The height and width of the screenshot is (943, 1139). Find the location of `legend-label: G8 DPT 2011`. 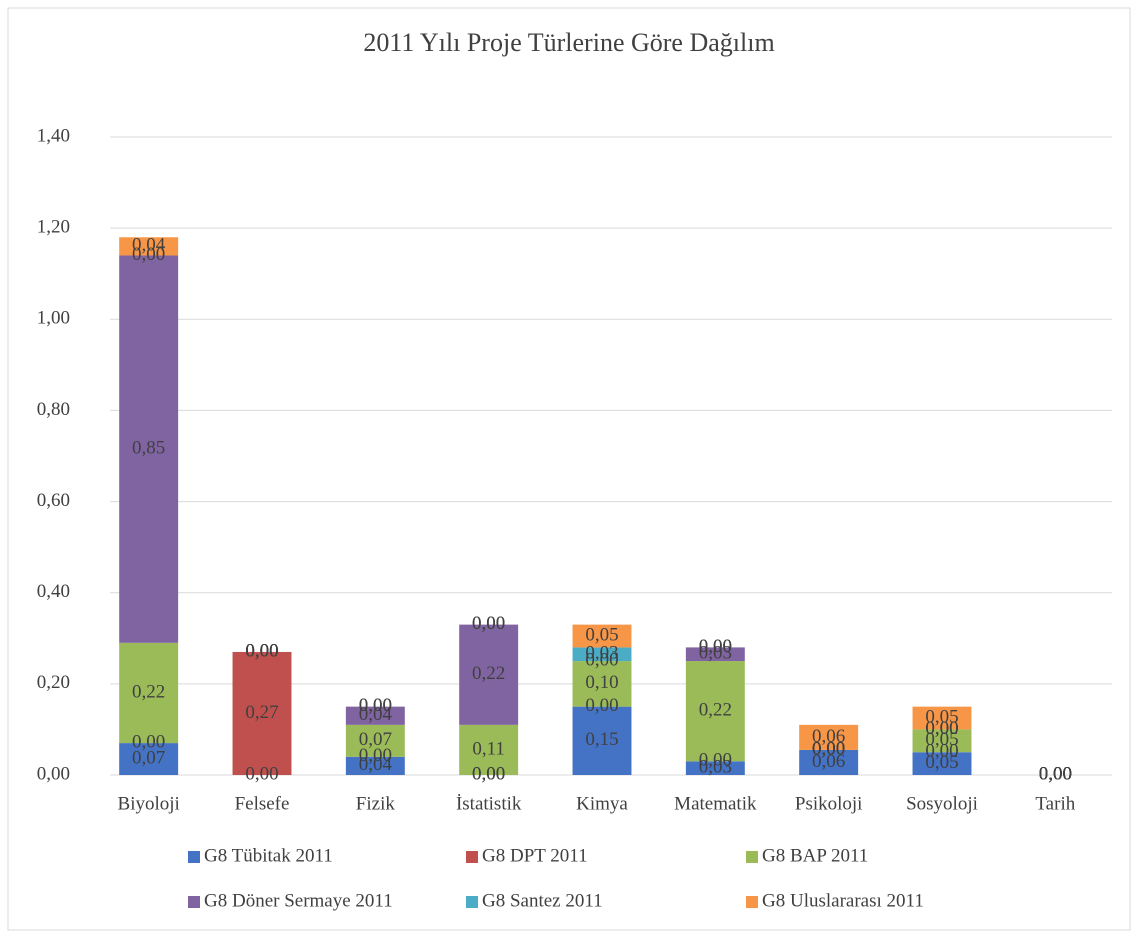

legend-label: G8 DPT 2011 is located at coordinates (535, 855).